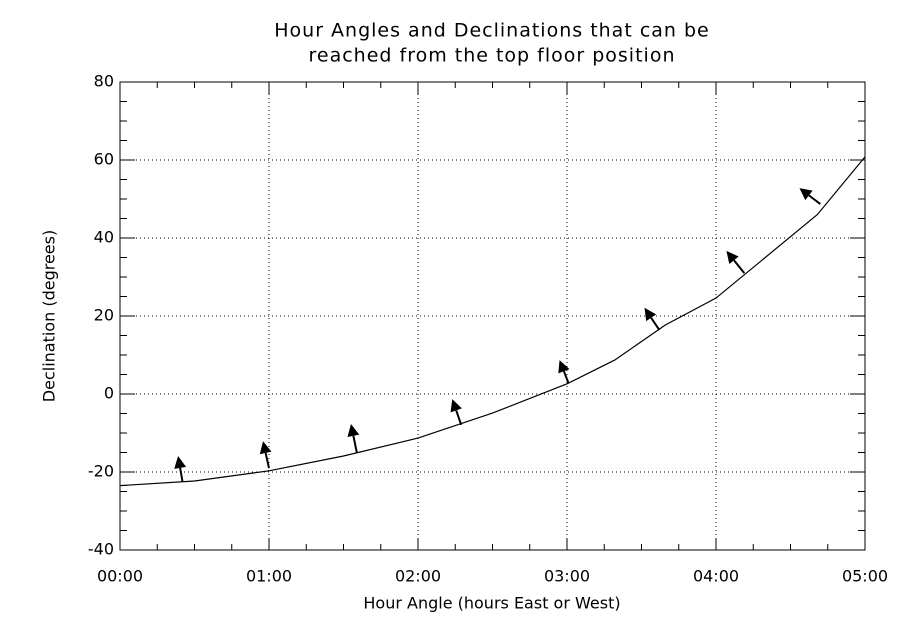  Describe the element at coordinates (491, 31) in the screenshot. I see `chart-title: Hour Angles and Declinations that can be` at that location.